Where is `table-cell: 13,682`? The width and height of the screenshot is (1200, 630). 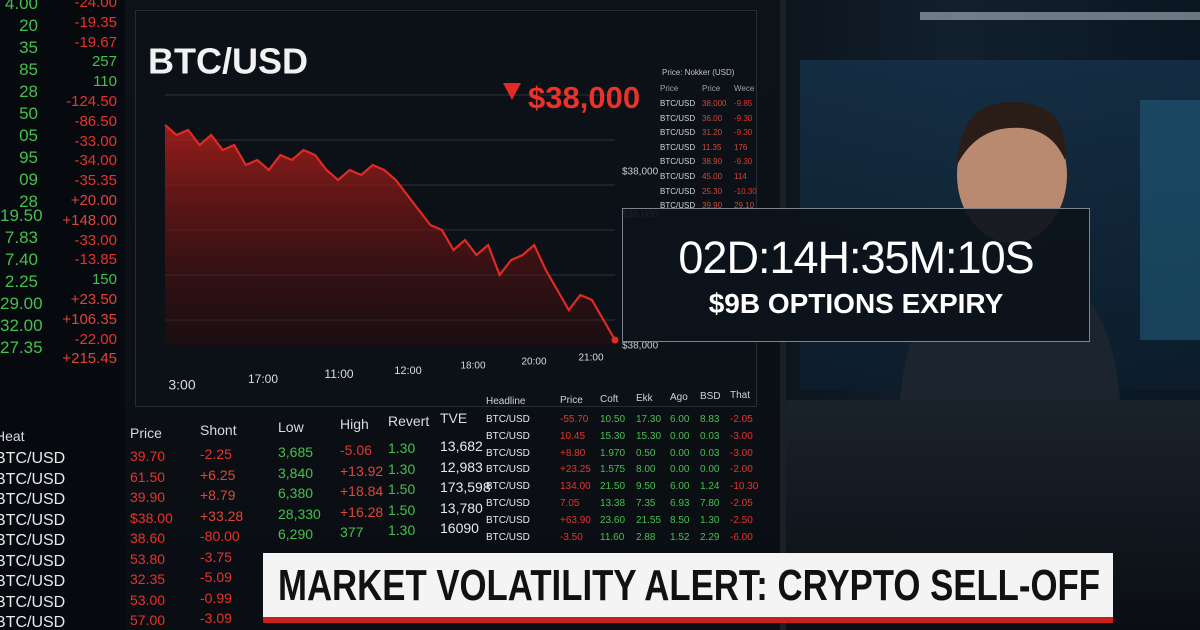
table-cell: 13,682 is located at coordinates (461, 446).